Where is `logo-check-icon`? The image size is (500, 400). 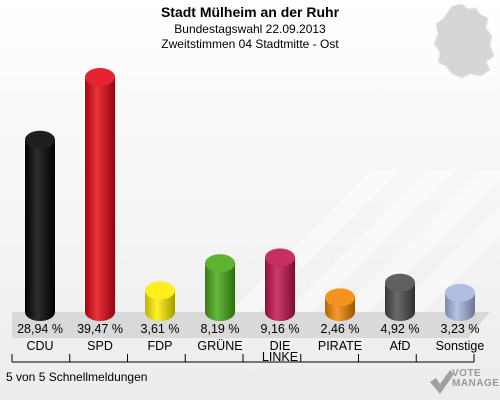
logo-check-icon is located at coordinates (442, 382).